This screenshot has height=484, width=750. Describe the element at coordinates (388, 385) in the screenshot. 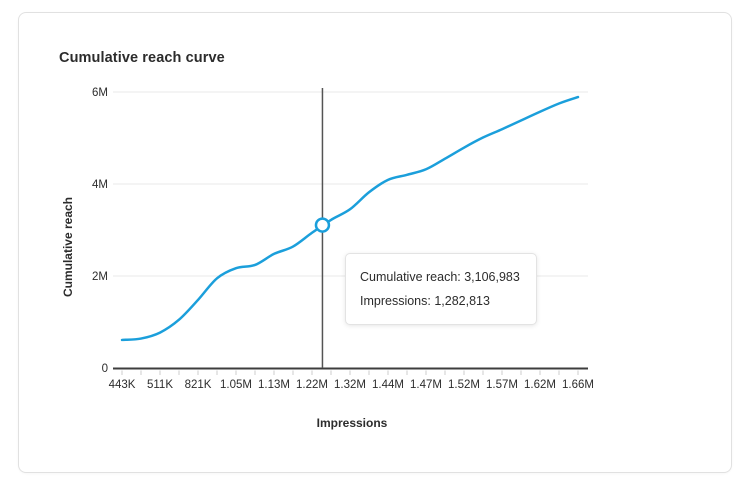

I see `x-tick-label: 1.44M` at that location.